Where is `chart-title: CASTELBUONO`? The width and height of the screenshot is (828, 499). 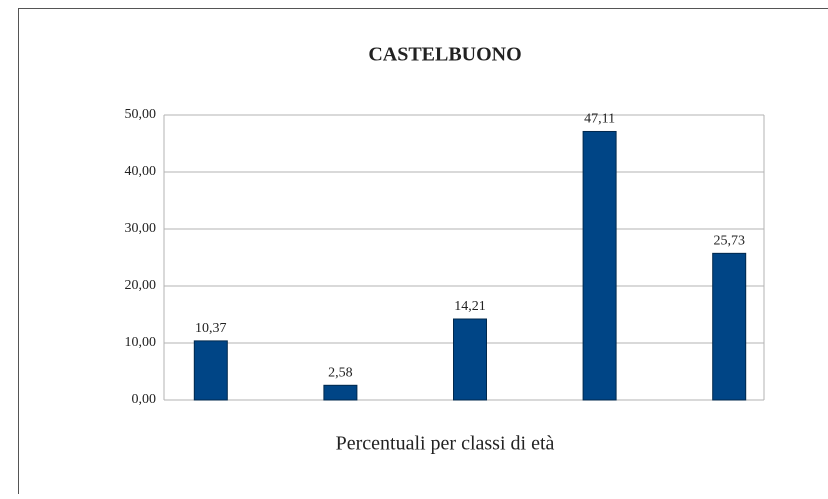
chart-title: CASTELBUONO is located at coordinates (444, 55).